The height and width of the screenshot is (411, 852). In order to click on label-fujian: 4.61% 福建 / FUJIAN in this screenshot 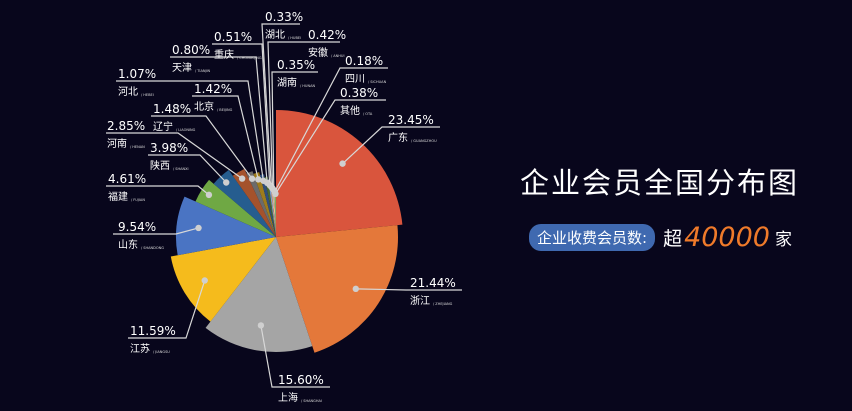, I will do `click(159, 187)`.